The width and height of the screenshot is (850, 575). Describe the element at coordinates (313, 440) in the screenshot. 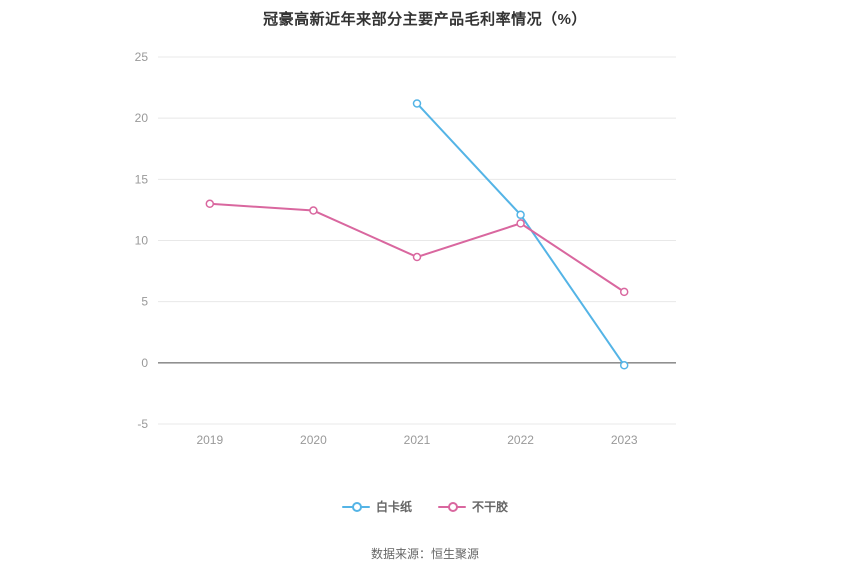

I see `x-axis-tick-label: 2020` at that location.